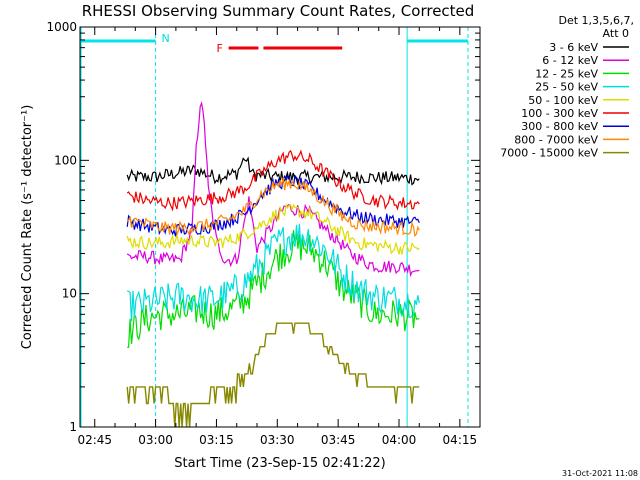  Describe the element at coordinates (616, 33) in the screenshot. I see `legend-header-line-2: Att 0` at that location.